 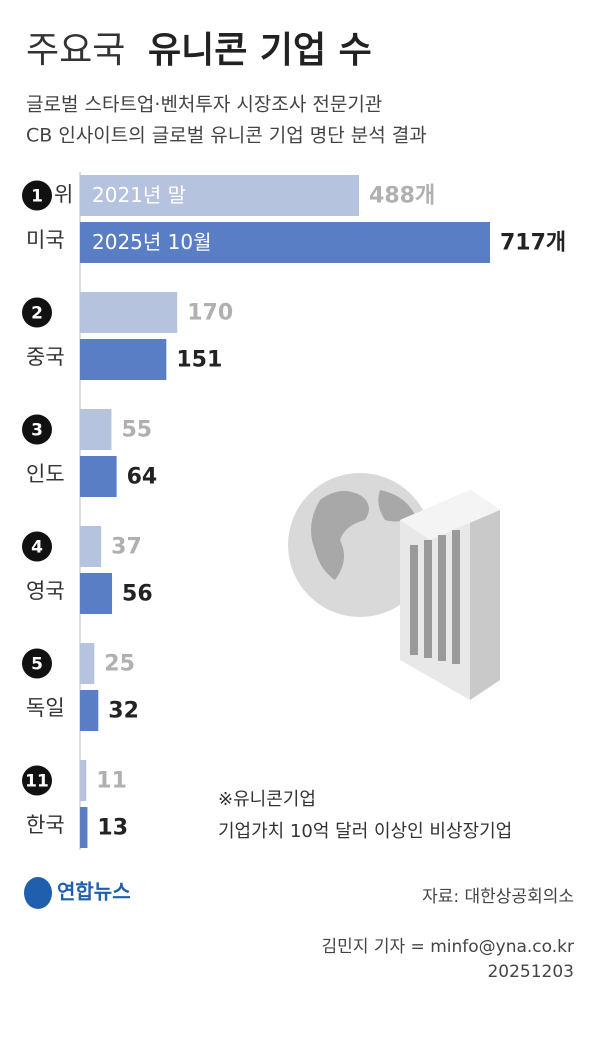 What do you see at coordinates (119, 664) in the screenshot?
I see `value-label: 25` at bounding box center [119, 664].